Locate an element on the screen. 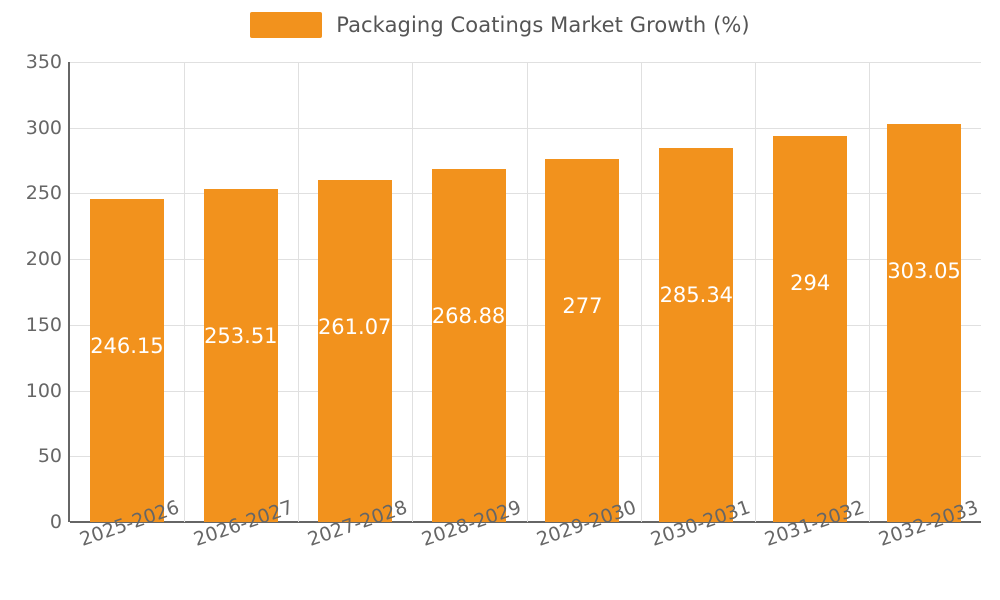  bar-value-label: 303.05 is located at coordinates (924, 271).